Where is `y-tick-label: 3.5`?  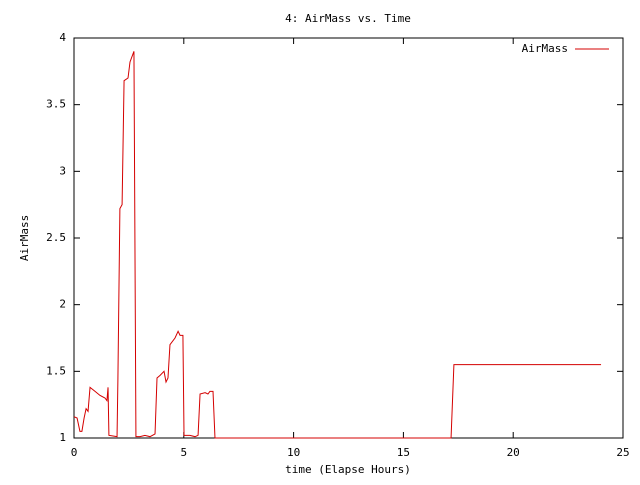
y-tick-label: 3.5 is located at coordinates (56, 104).